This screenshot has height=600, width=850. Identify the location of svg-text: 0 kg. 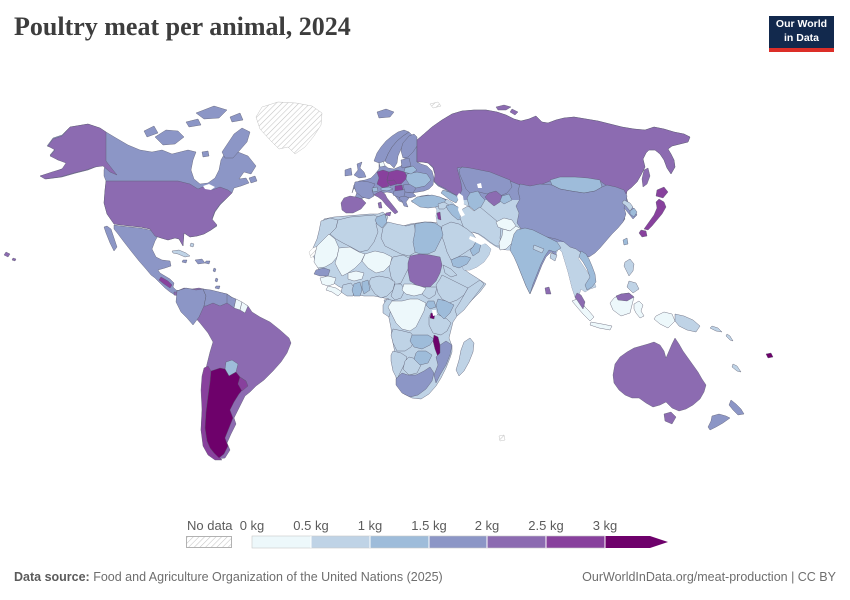
(252, 525).